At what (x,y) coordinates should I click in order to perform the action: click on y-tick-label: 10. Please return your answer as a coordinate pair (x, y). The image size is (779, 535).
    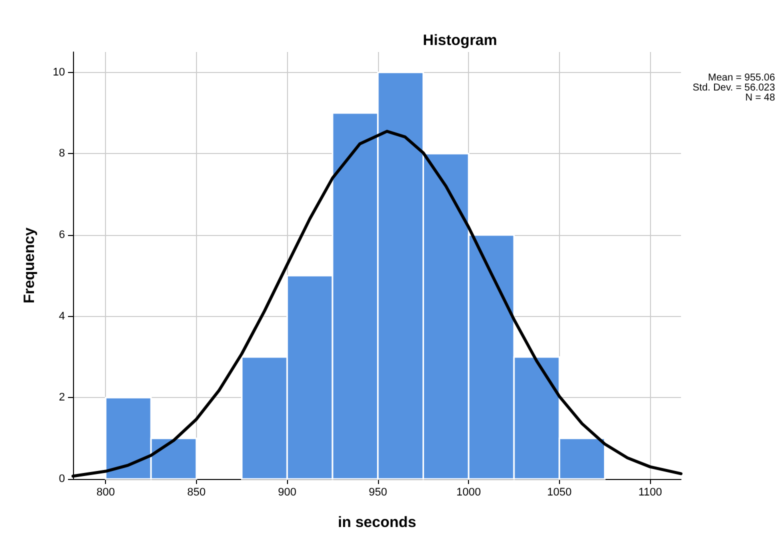
    Looking at the image, I should click on (58, 72).